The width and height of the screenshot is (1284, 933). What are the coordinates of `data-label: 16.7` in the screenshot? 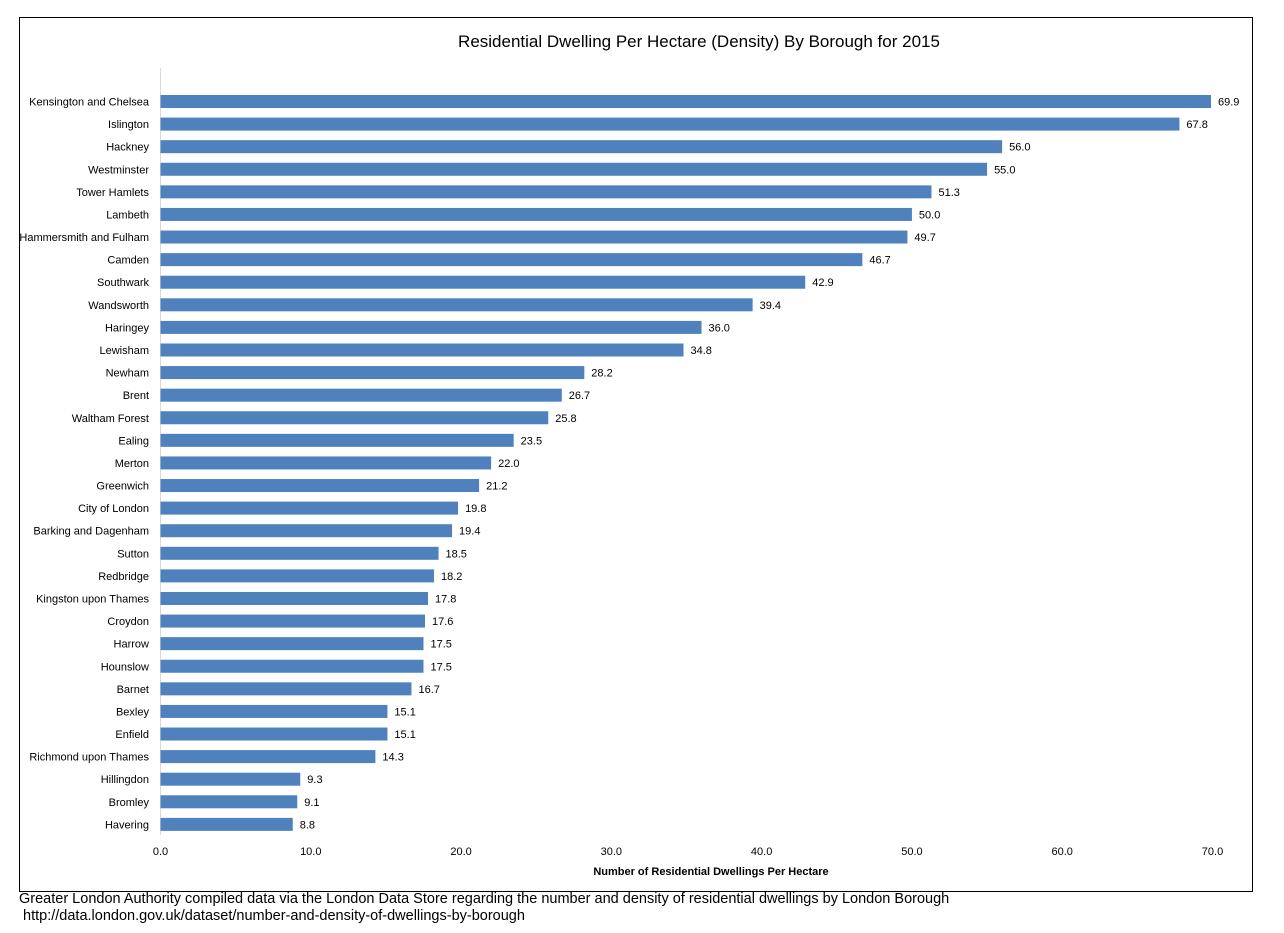 It's located at (428, 690).